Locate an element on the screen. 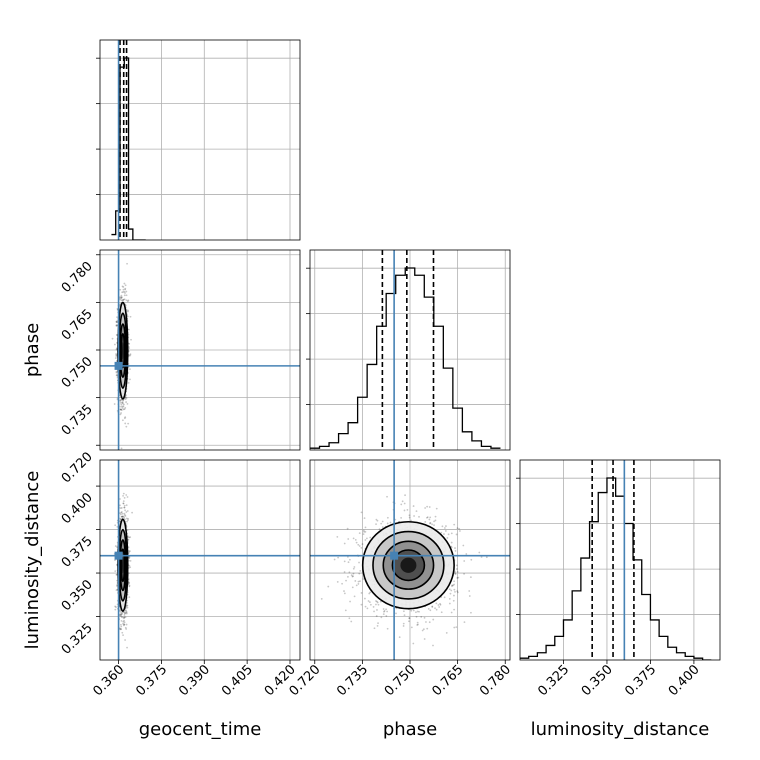  y-tick-label: 0.735 is located at coordinates (77, 420).